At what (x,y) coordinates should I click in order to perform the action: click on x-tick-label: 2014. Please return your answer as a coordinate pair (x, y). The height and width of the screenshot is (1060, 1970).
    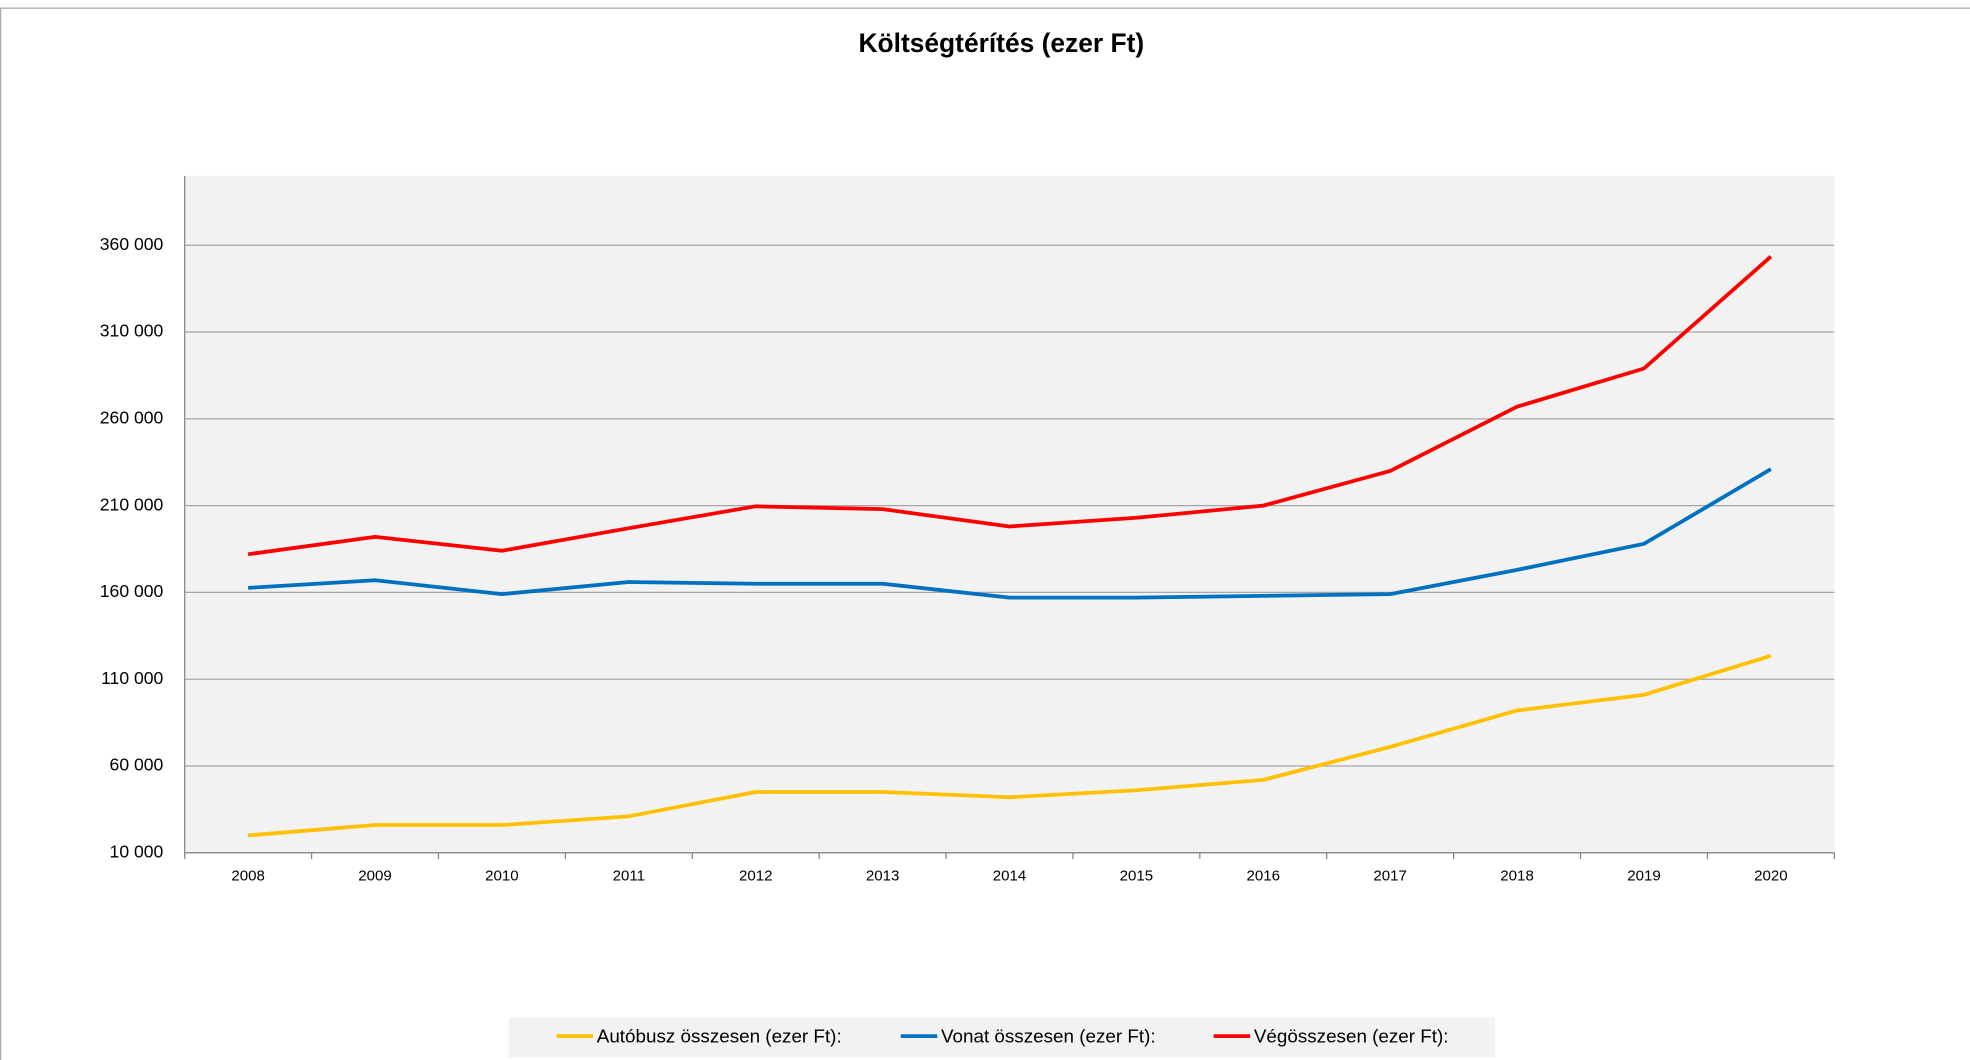
    Looking at the image, I should click on (1010, 876).